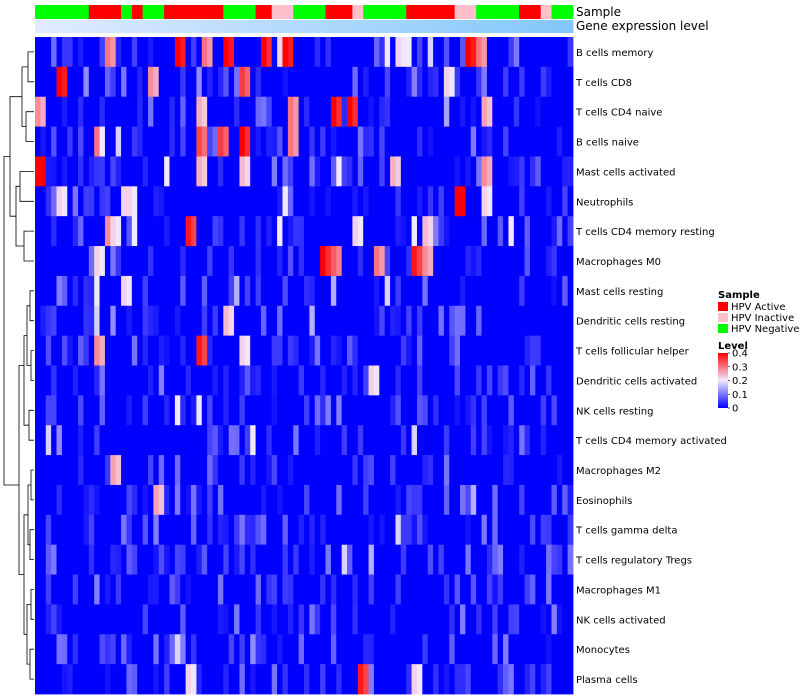 The width and height of the screenshot is (800, 700). Describe the element at coordinates (603, 650) in the screenshot. I see `row-label: Monocytes` at that location.